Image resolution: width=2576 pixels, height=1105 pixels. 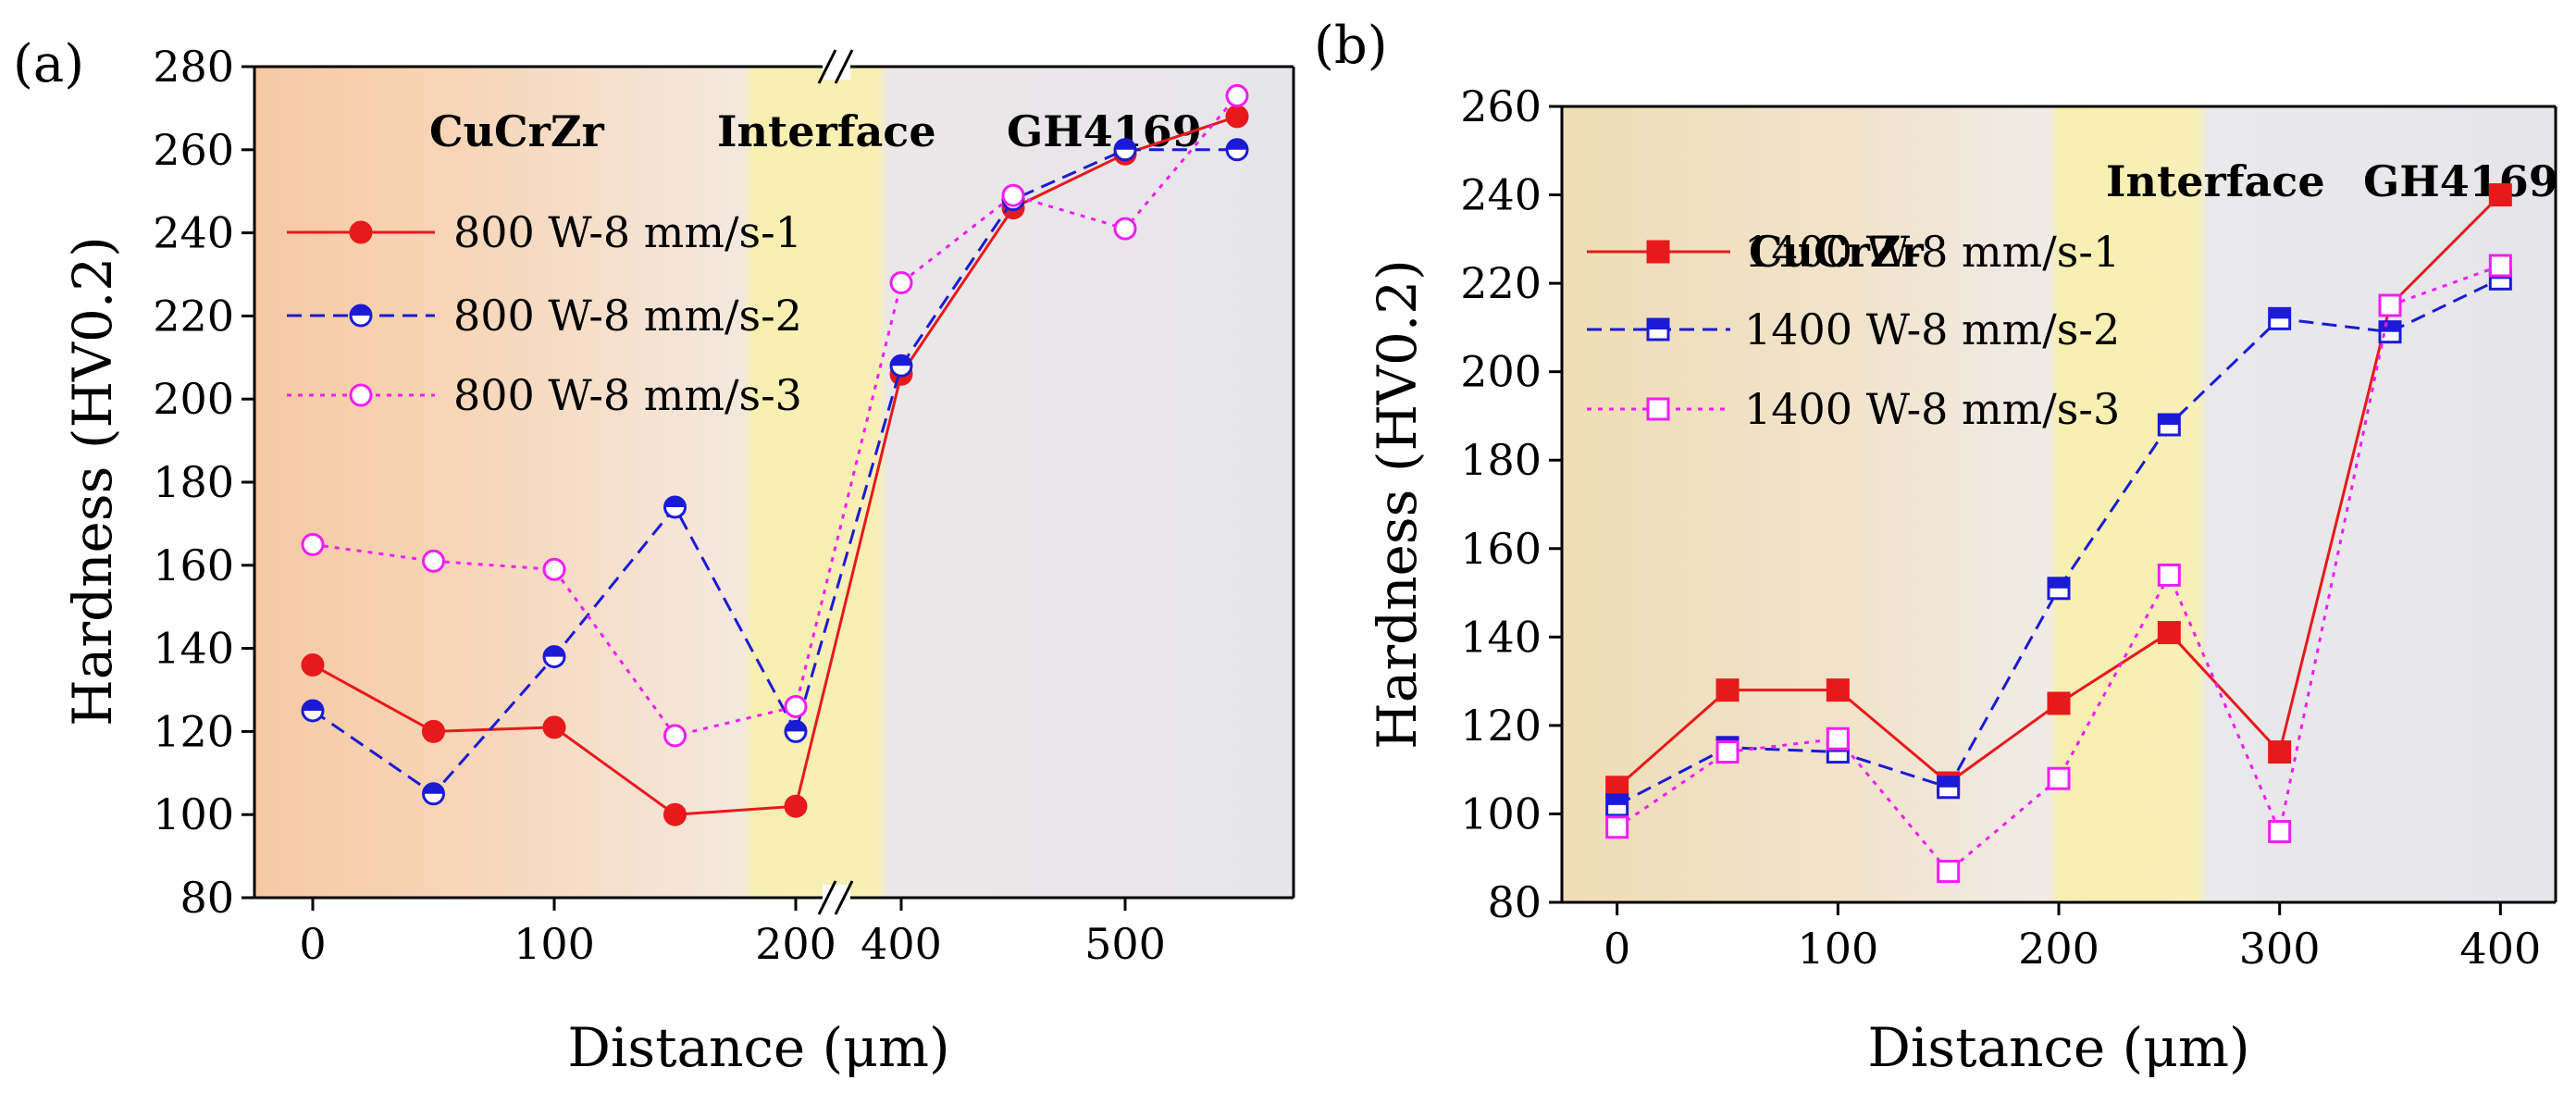 I want to click on panel-a-x-ticks: 0 100 200 400 500, so click(x=733, y=933).